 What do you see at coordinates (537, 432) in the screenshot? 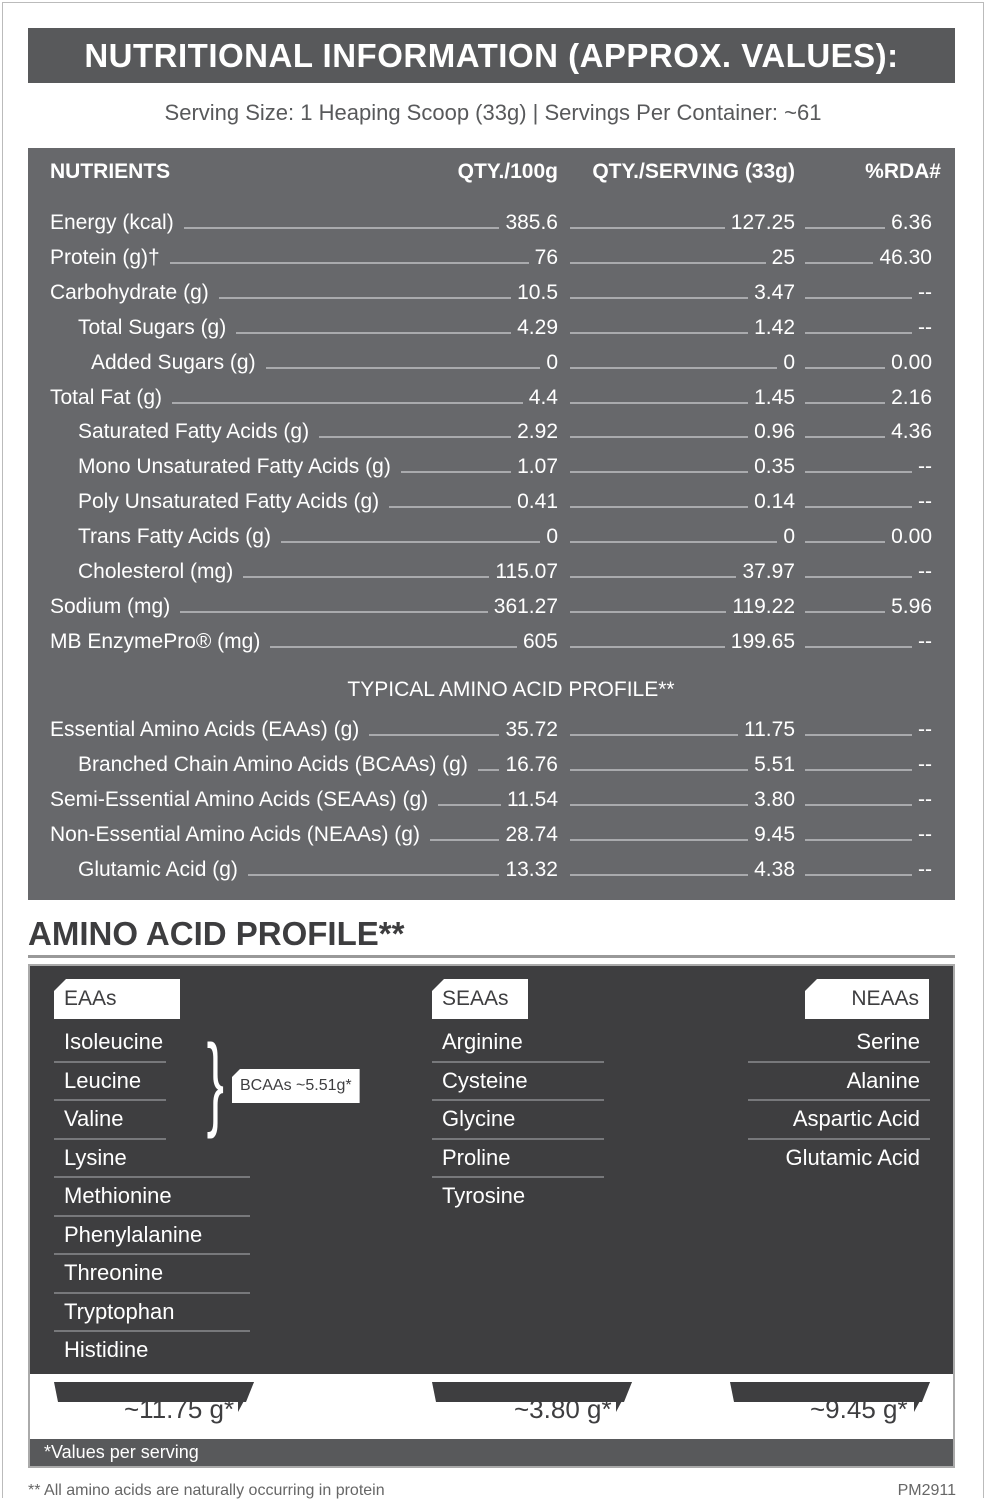
I see `qty-100g: 2.92` at bounding box center [537, 432].